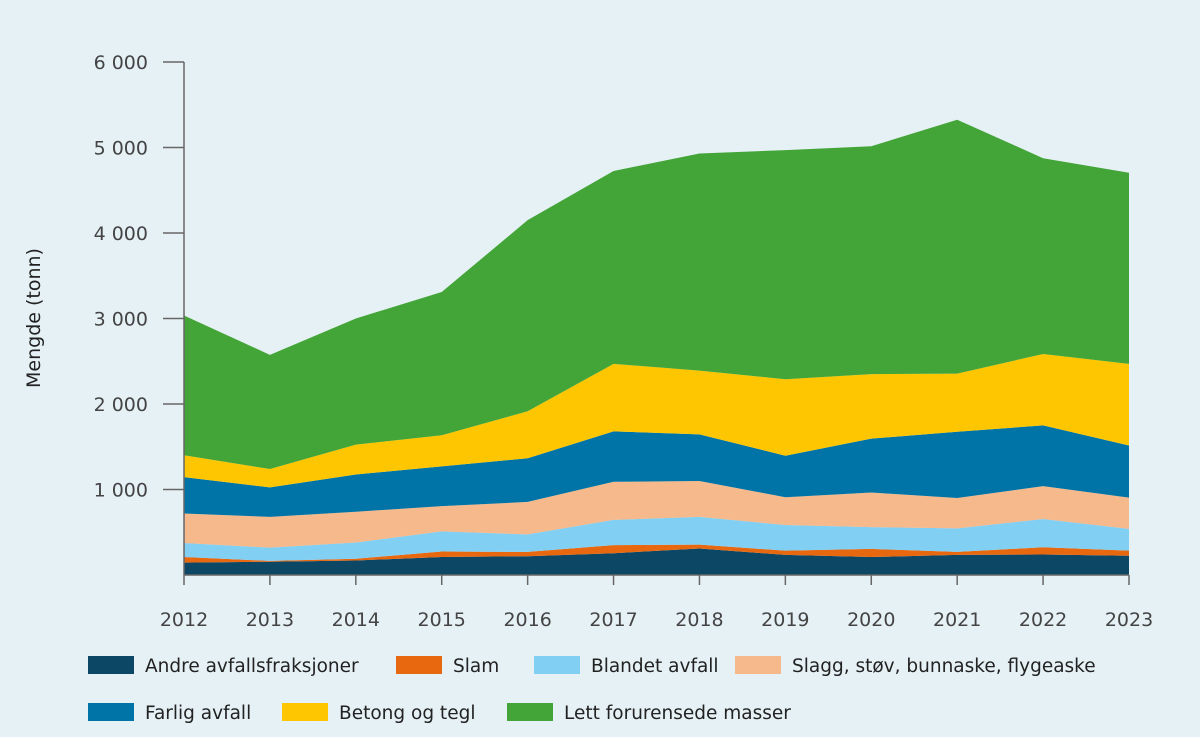 The height and width of the screenshot is (737, 1200). I want to click on y-tick-label: 6 000, so click(121, 63).